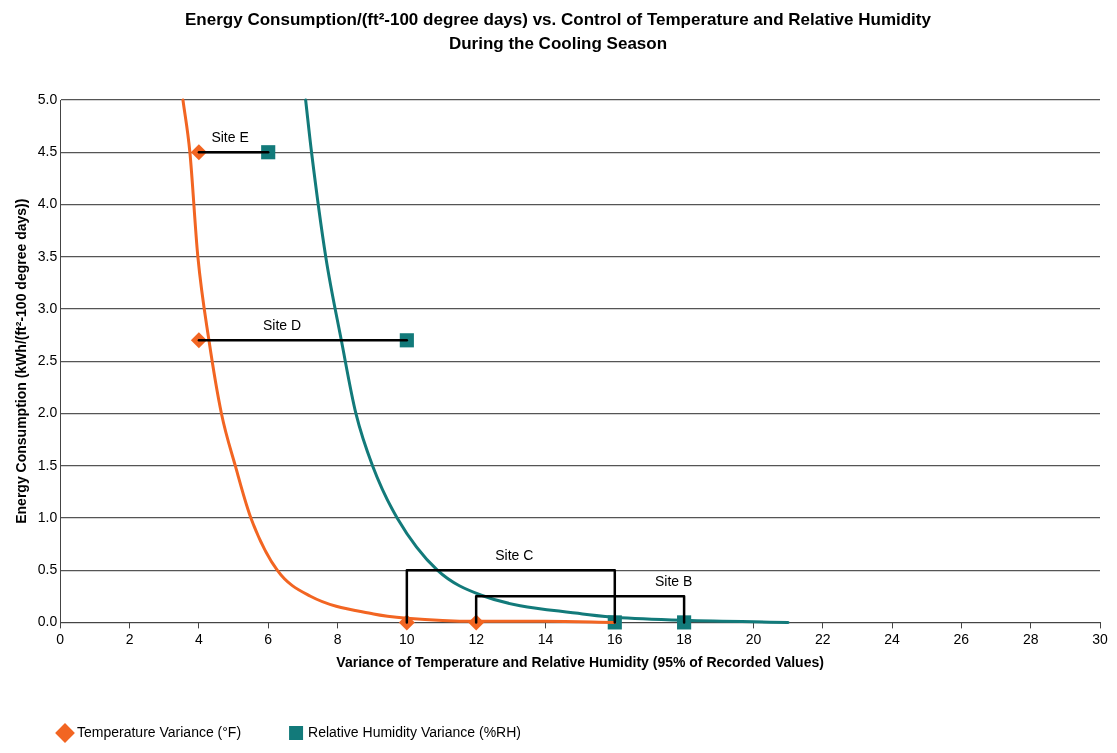 This screenshot has width=1117, height=753. I want to click on x-tick-label: 26, so click(961, 638).